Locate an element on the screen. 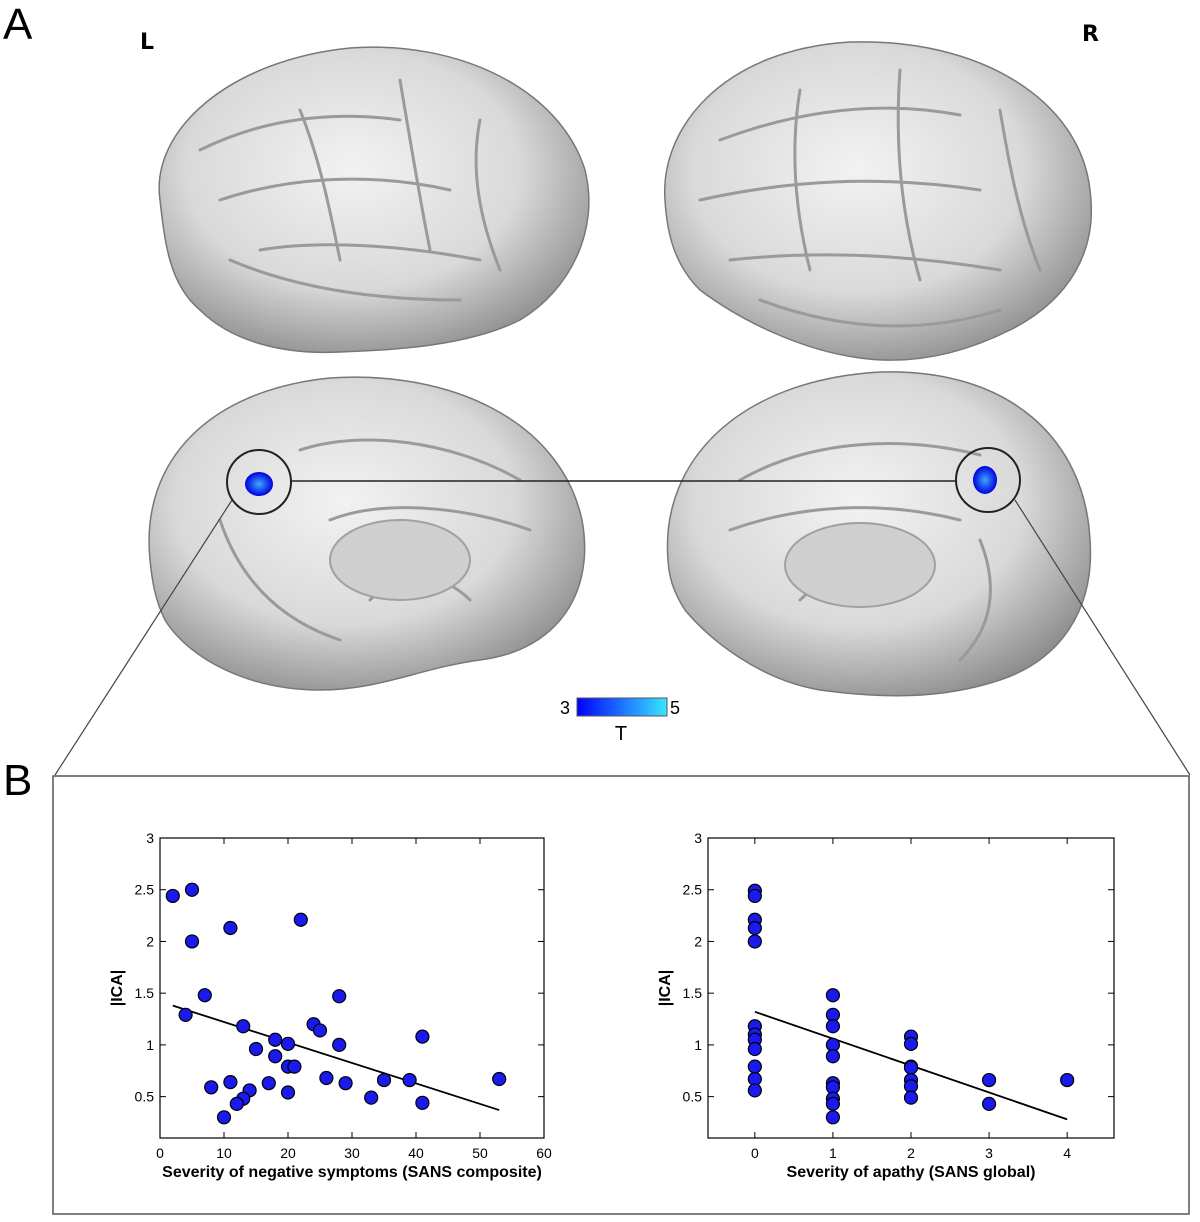  zoom-line-right is located at coordinates (1102, 637).